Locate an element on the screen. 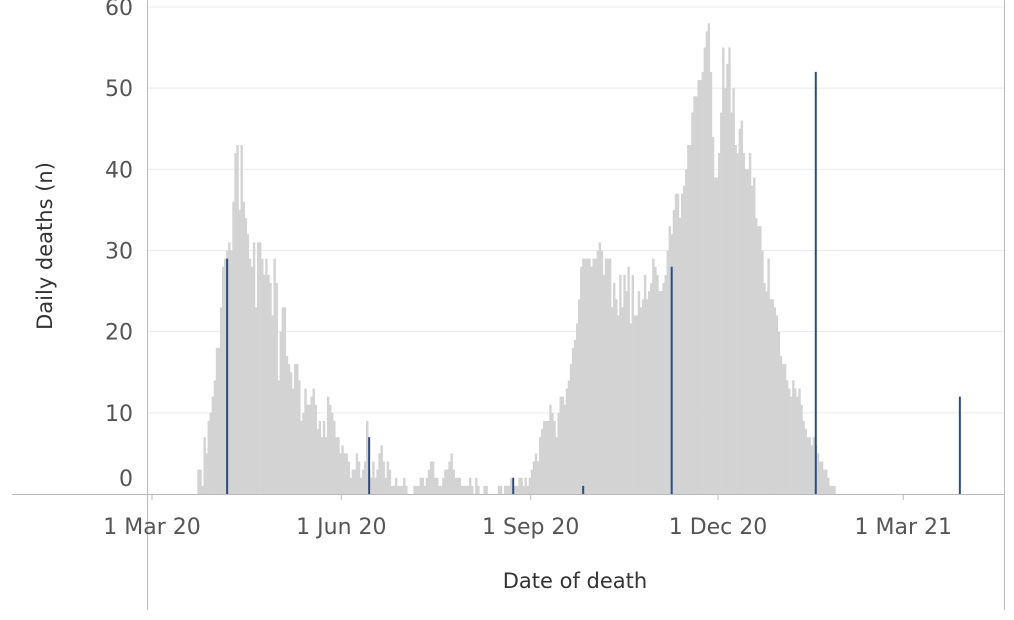  x-tick-label: 1 Sep 20 is located at coordinates (530, 527).